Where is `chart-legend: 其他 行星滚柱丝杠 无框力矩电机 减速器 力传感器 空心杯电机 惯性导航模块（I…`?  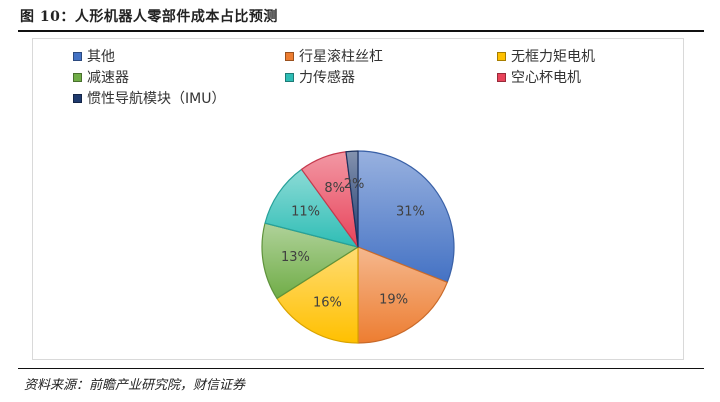 chart-legend: 其他 行星滚柱丝杠 无框力矩电机 减速器 力传感器 空心杯电机 惯性导航模块（I… is located at coordinates (373, 81).